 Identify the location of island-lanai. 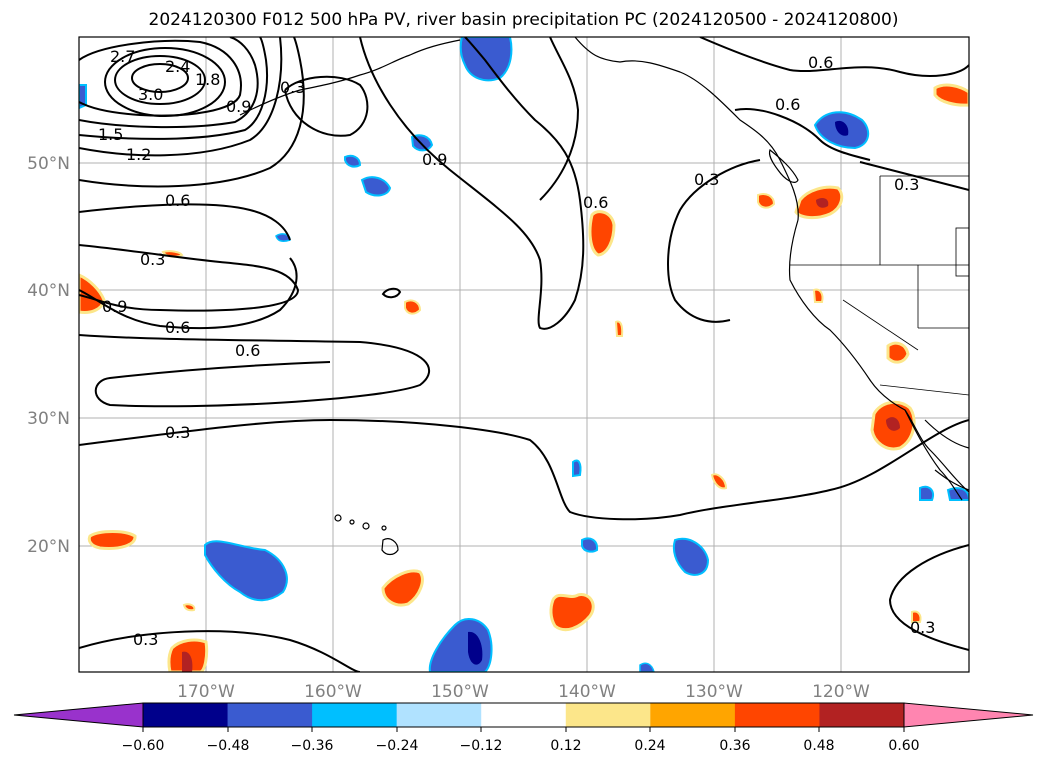
(384, 528).